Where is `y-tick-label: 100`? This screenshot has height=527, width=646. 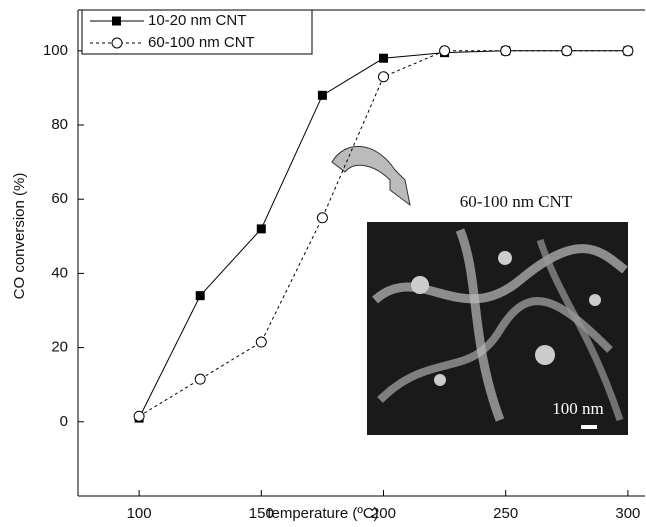
y-tick-label: 100 is located at coordinates (55, 50).